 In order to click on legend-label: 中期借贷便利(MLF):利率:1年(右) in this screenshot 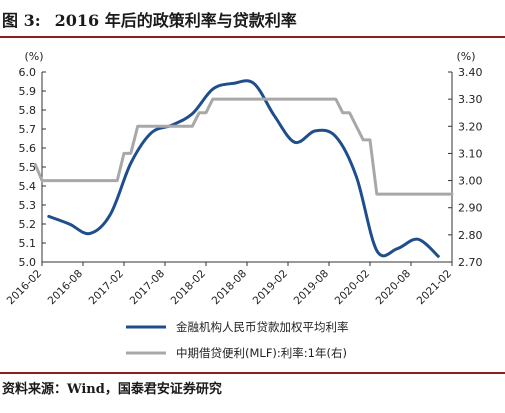, I will do `click(261, 353)`.